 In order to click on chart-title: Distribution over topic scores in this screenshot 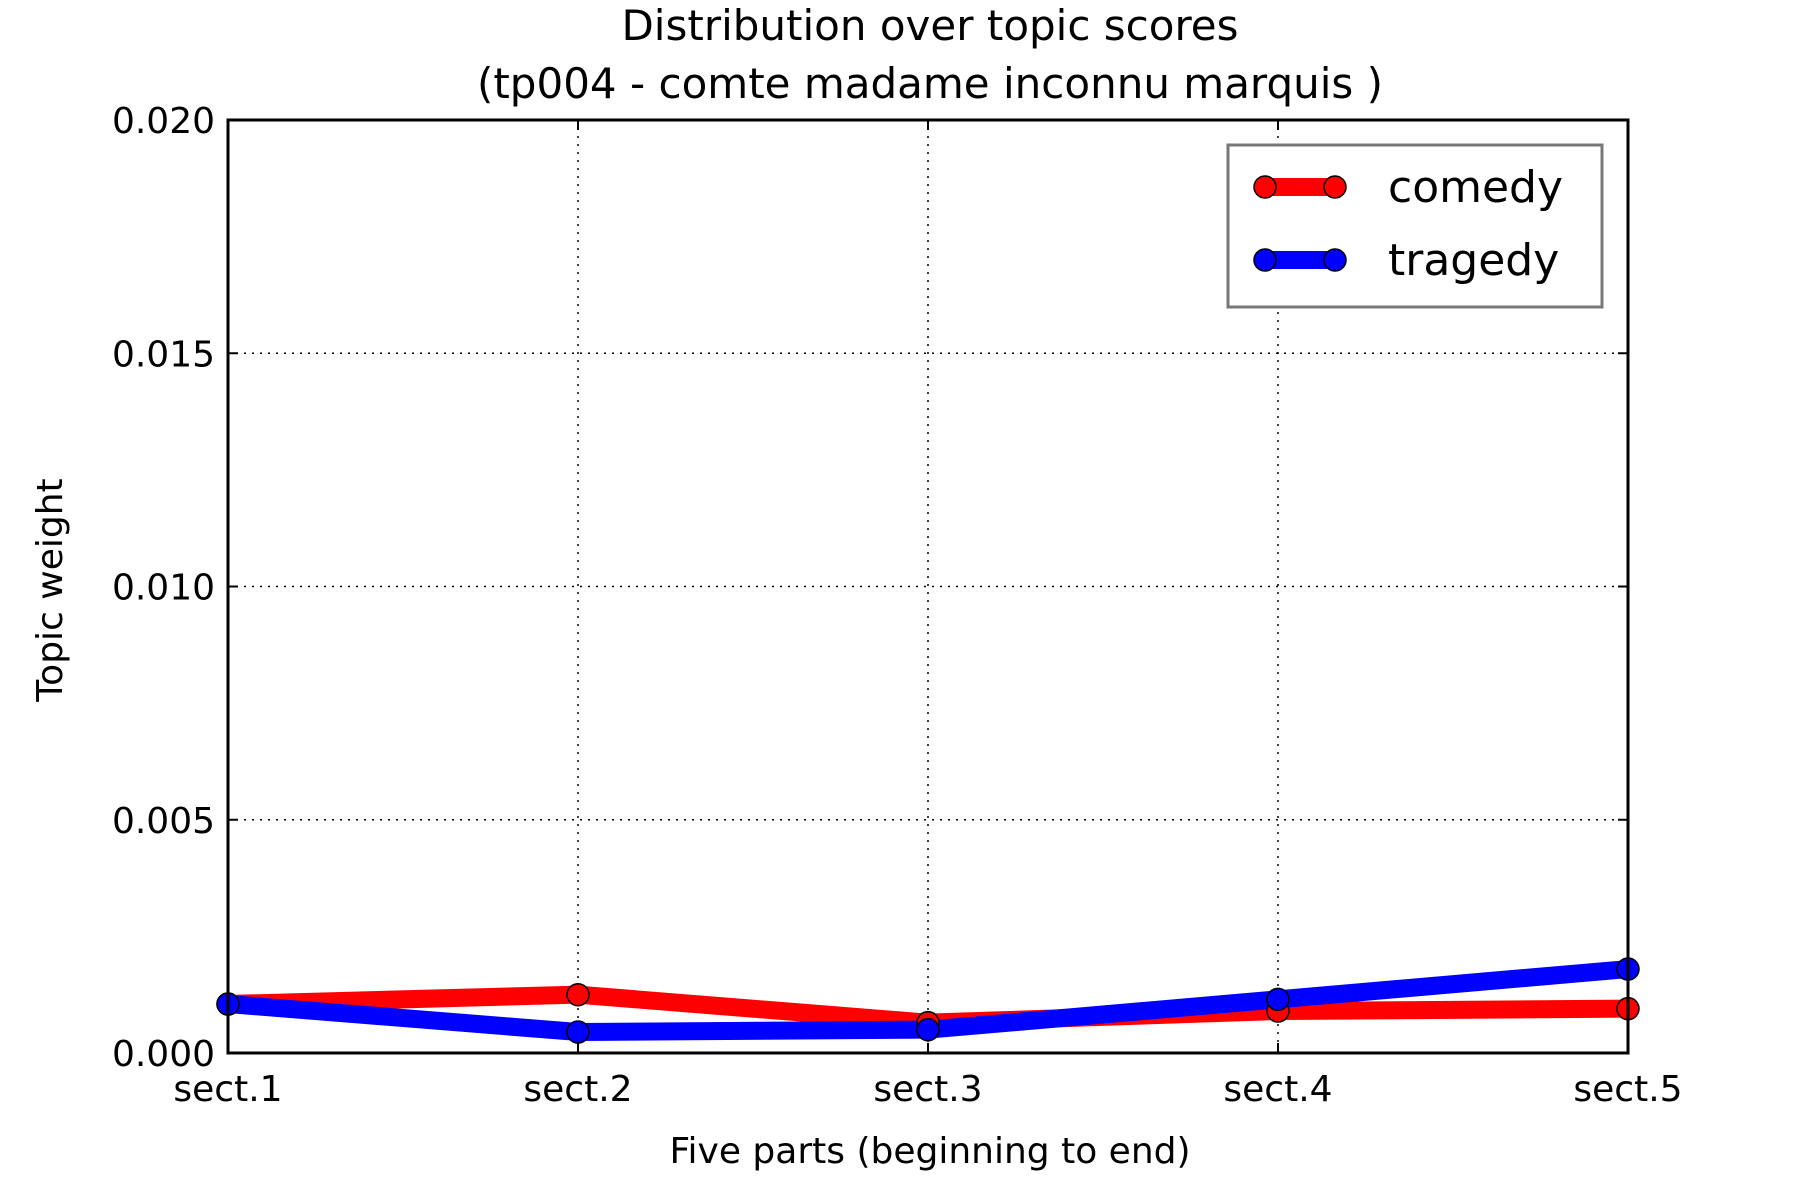, I will do `click(929, 25)`.